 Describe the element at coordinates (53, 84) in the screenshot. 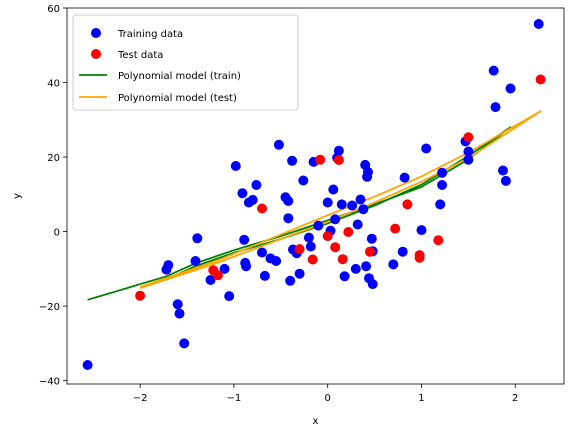

I see `y-tick-label: 40` at that location.